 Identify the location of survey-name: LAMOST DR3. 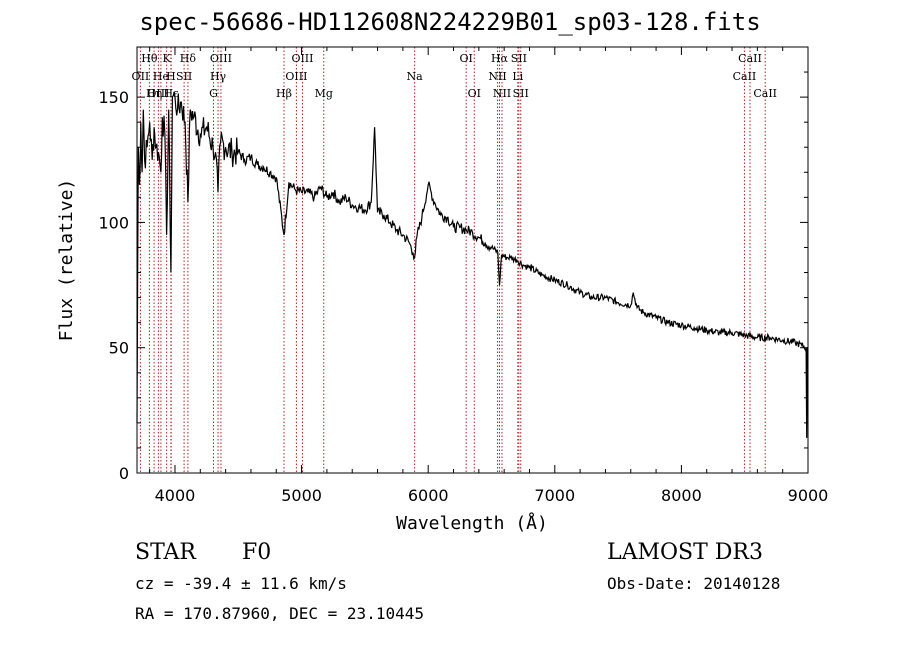
(685, 552).